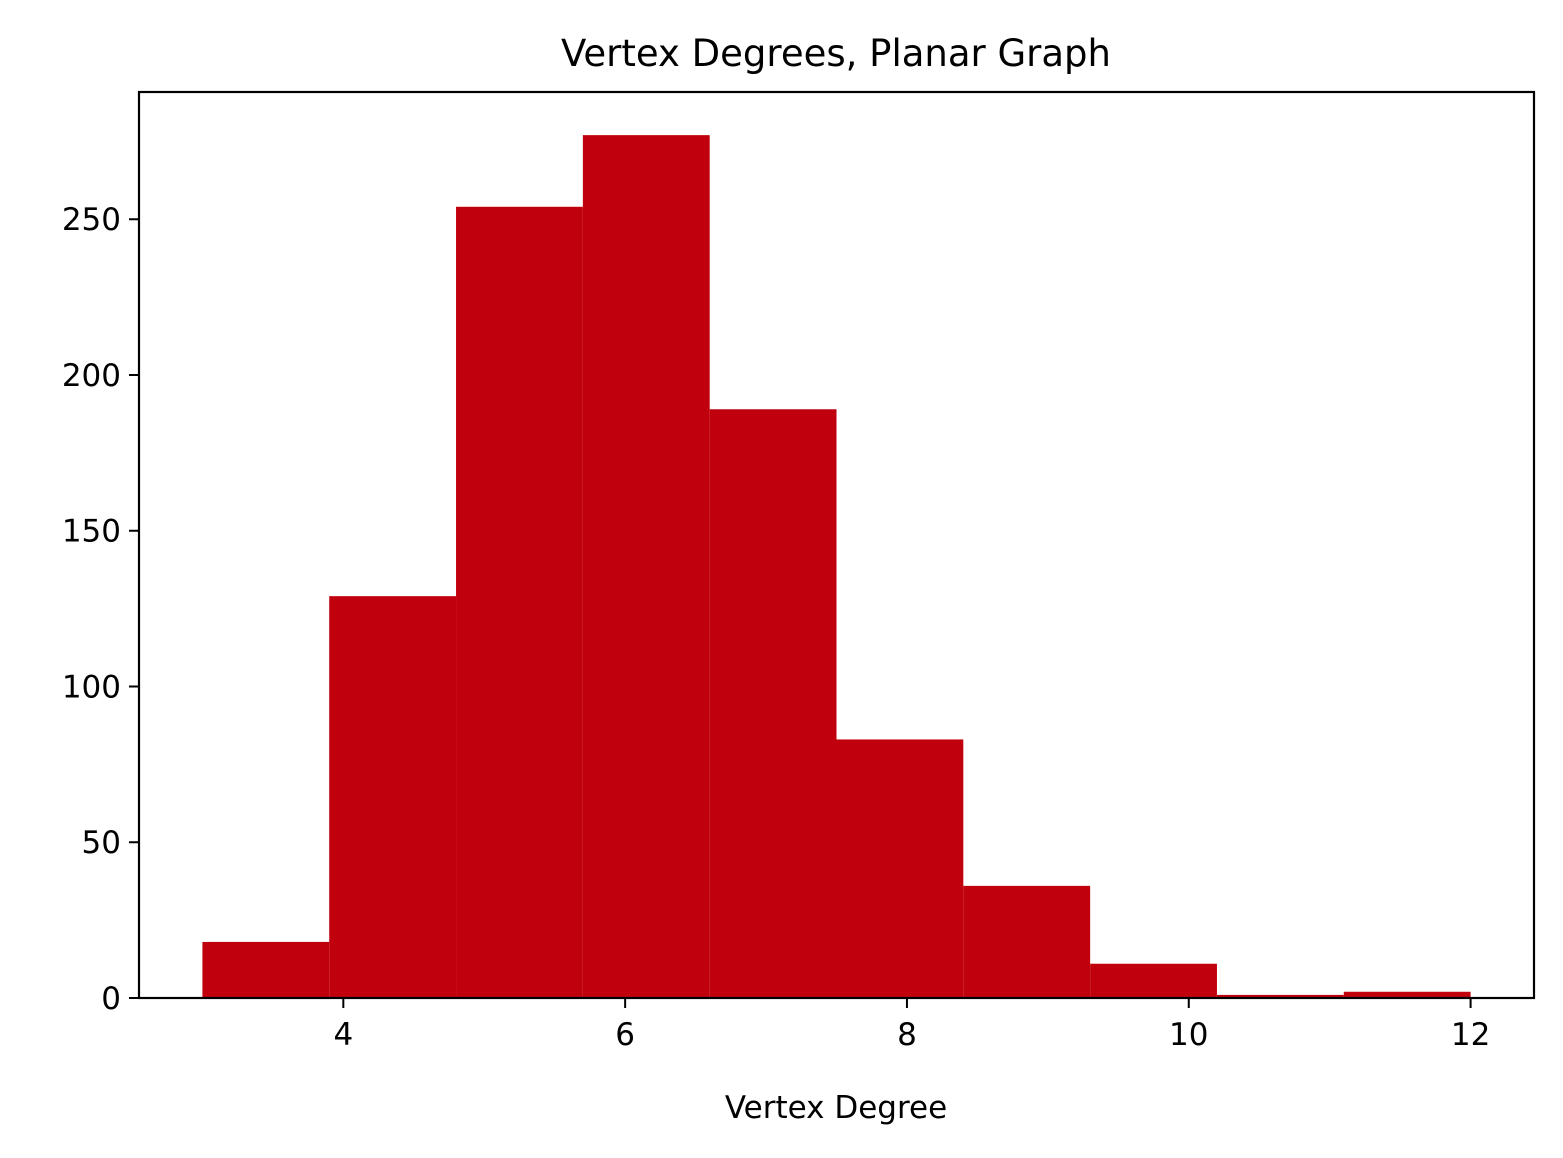 The height and width of the screenshot is (1158, 1563). I want to click on y-tick-label: 100, so click(91, 687).